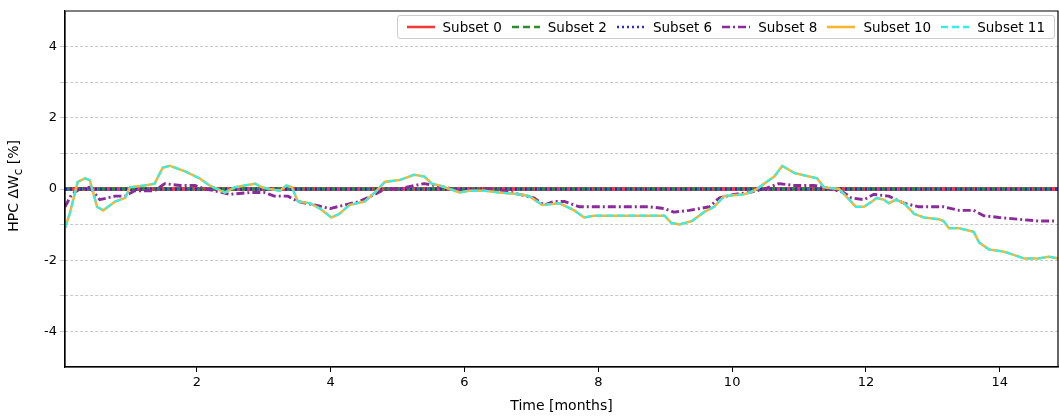  What do you see at coordinates (1000, 382) in the screenshot?
I see `x-tick-label: 14` at bounding box center [1000, 382].